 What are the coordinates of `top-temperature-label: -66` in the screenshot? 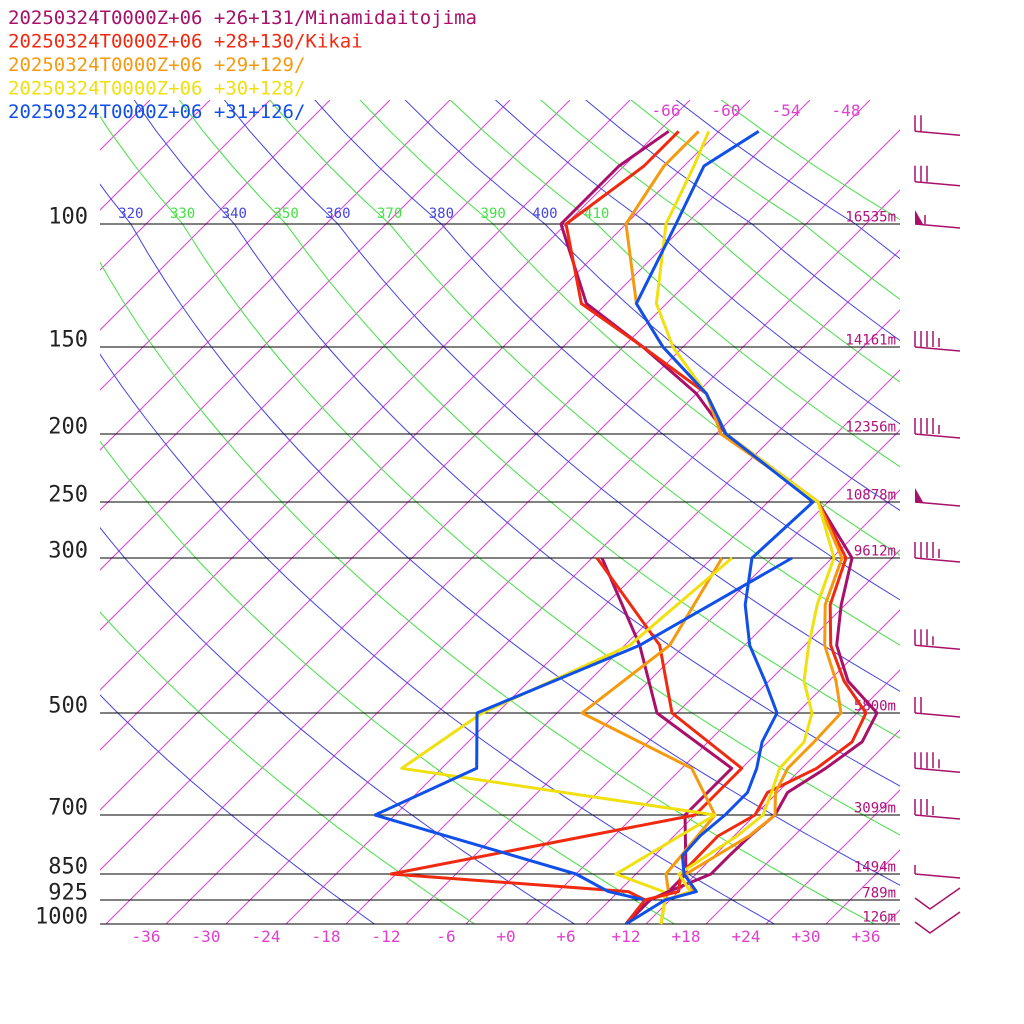 It's located at (666, 110).